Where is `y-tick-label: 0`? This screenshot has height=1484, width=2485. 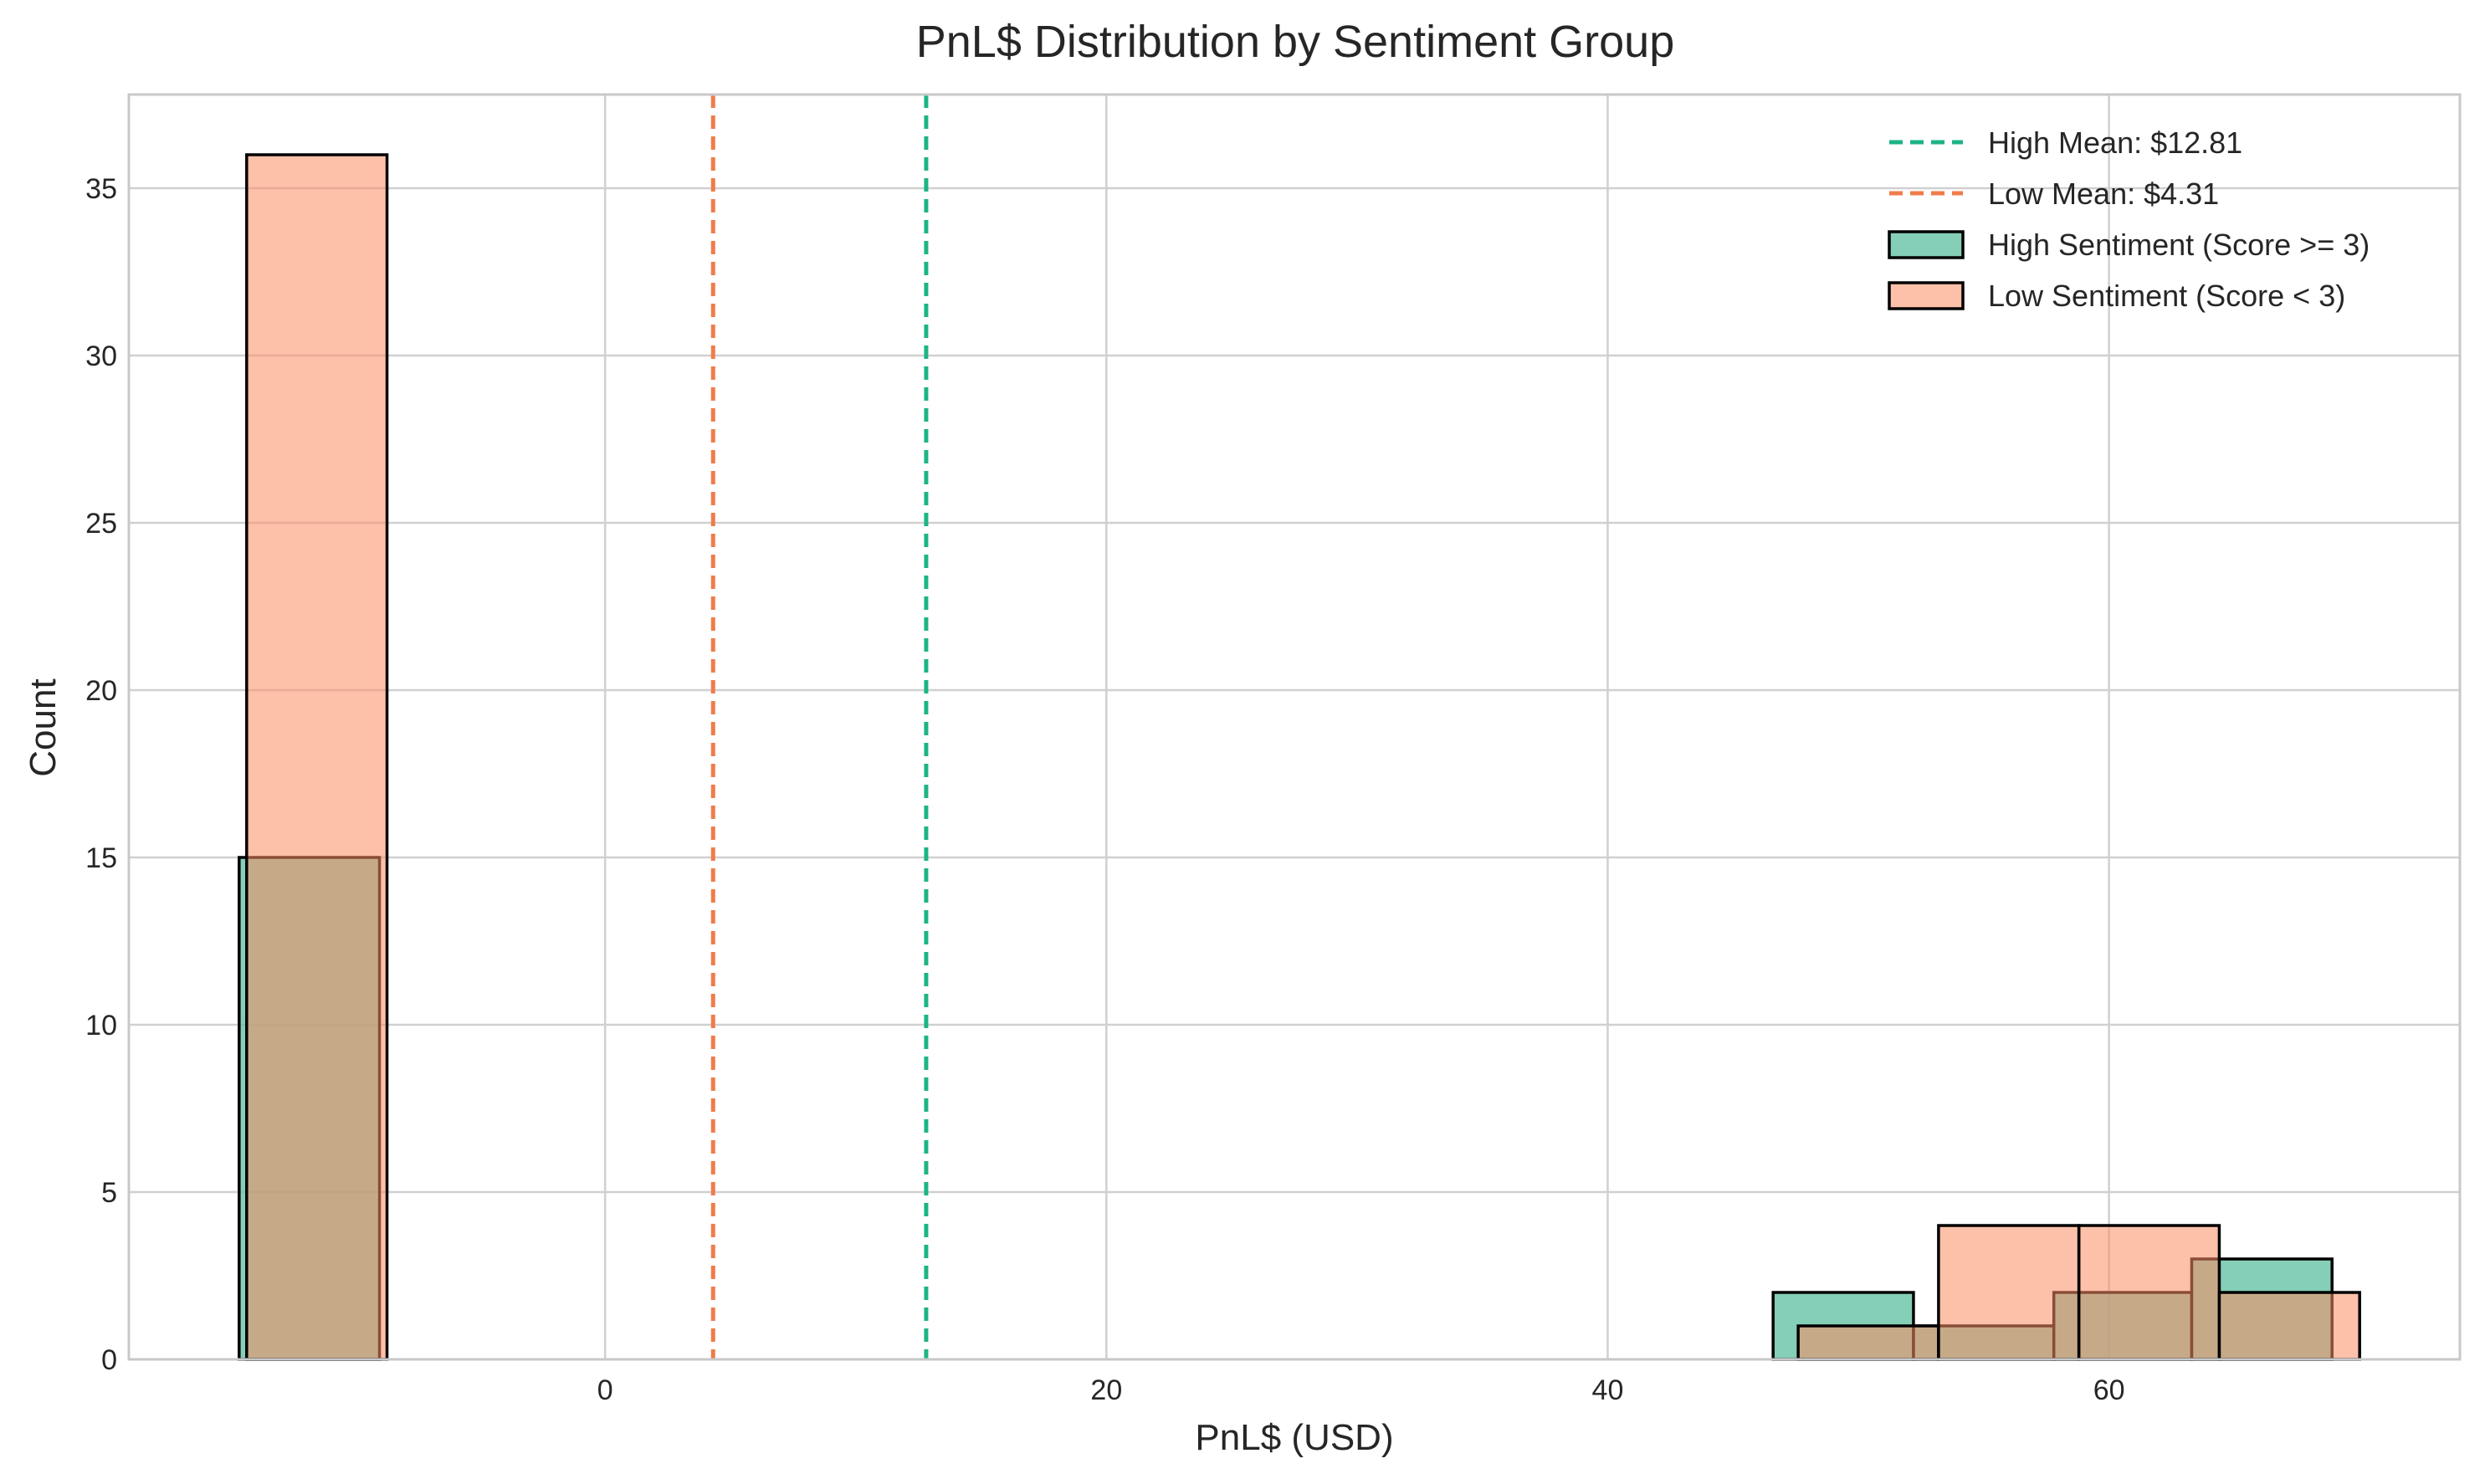
y-tick-label: 0 is located at coordinates (109, 1360).